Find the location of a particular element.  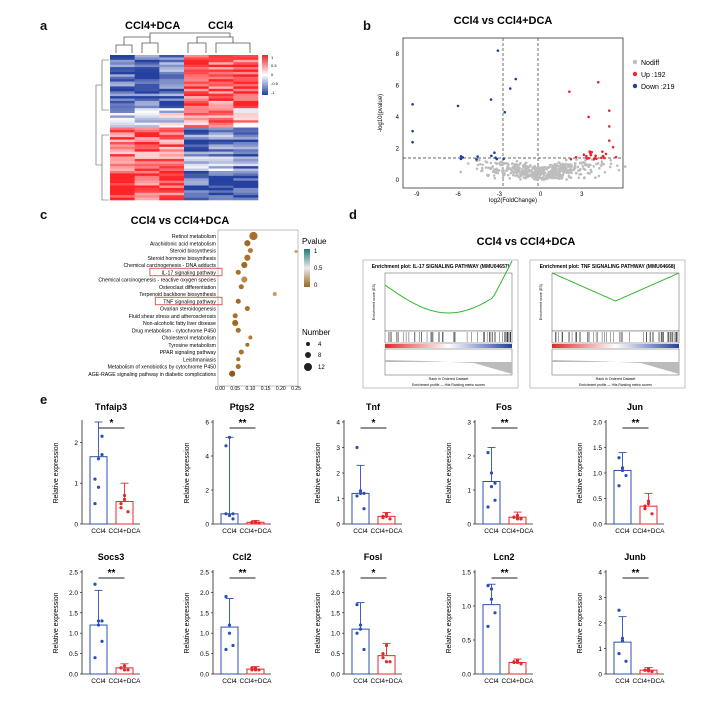

dotplot-term-label: Chemical carcinogenesis - DNA adducts is located at coordinates (169, 266).